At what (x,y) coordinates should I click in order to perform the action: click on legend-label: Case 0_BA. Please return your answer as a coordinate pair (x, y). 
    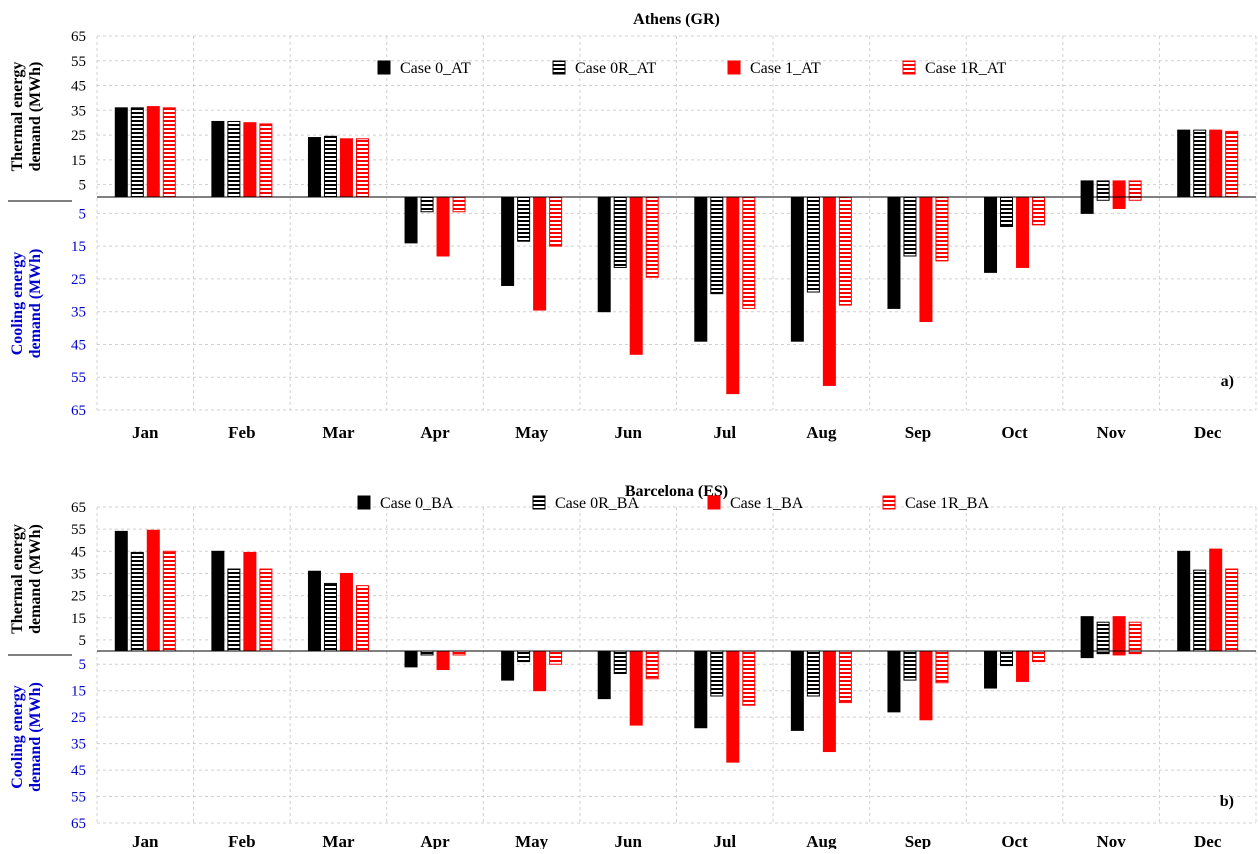
    Looking at the image, I should click on (417, 503).